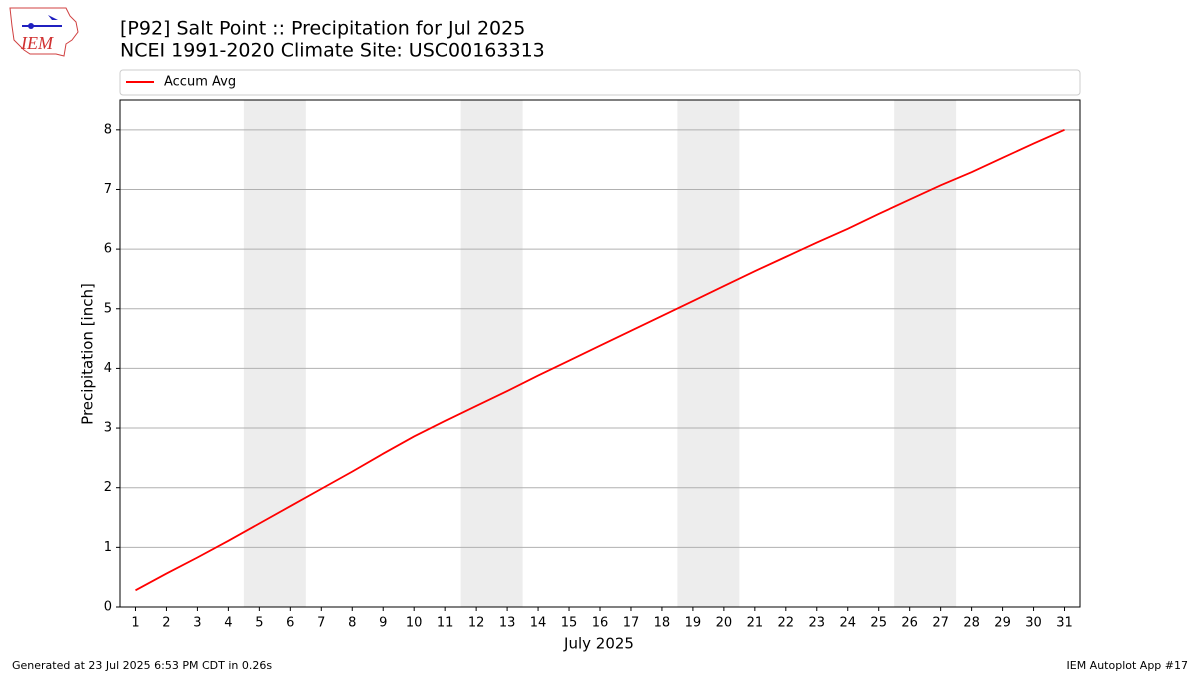 This screenshot has width=1200, height=675. Describe the element at coordinates (940, 623) in the screenshot. I see `x-tick-label: 27` at that location.